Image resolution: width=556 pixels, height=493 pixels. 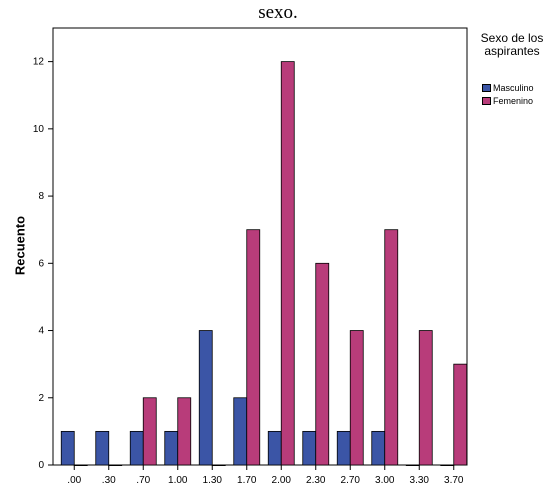 I want to click on chart-caption: sexo., so click(x=278, y=12).